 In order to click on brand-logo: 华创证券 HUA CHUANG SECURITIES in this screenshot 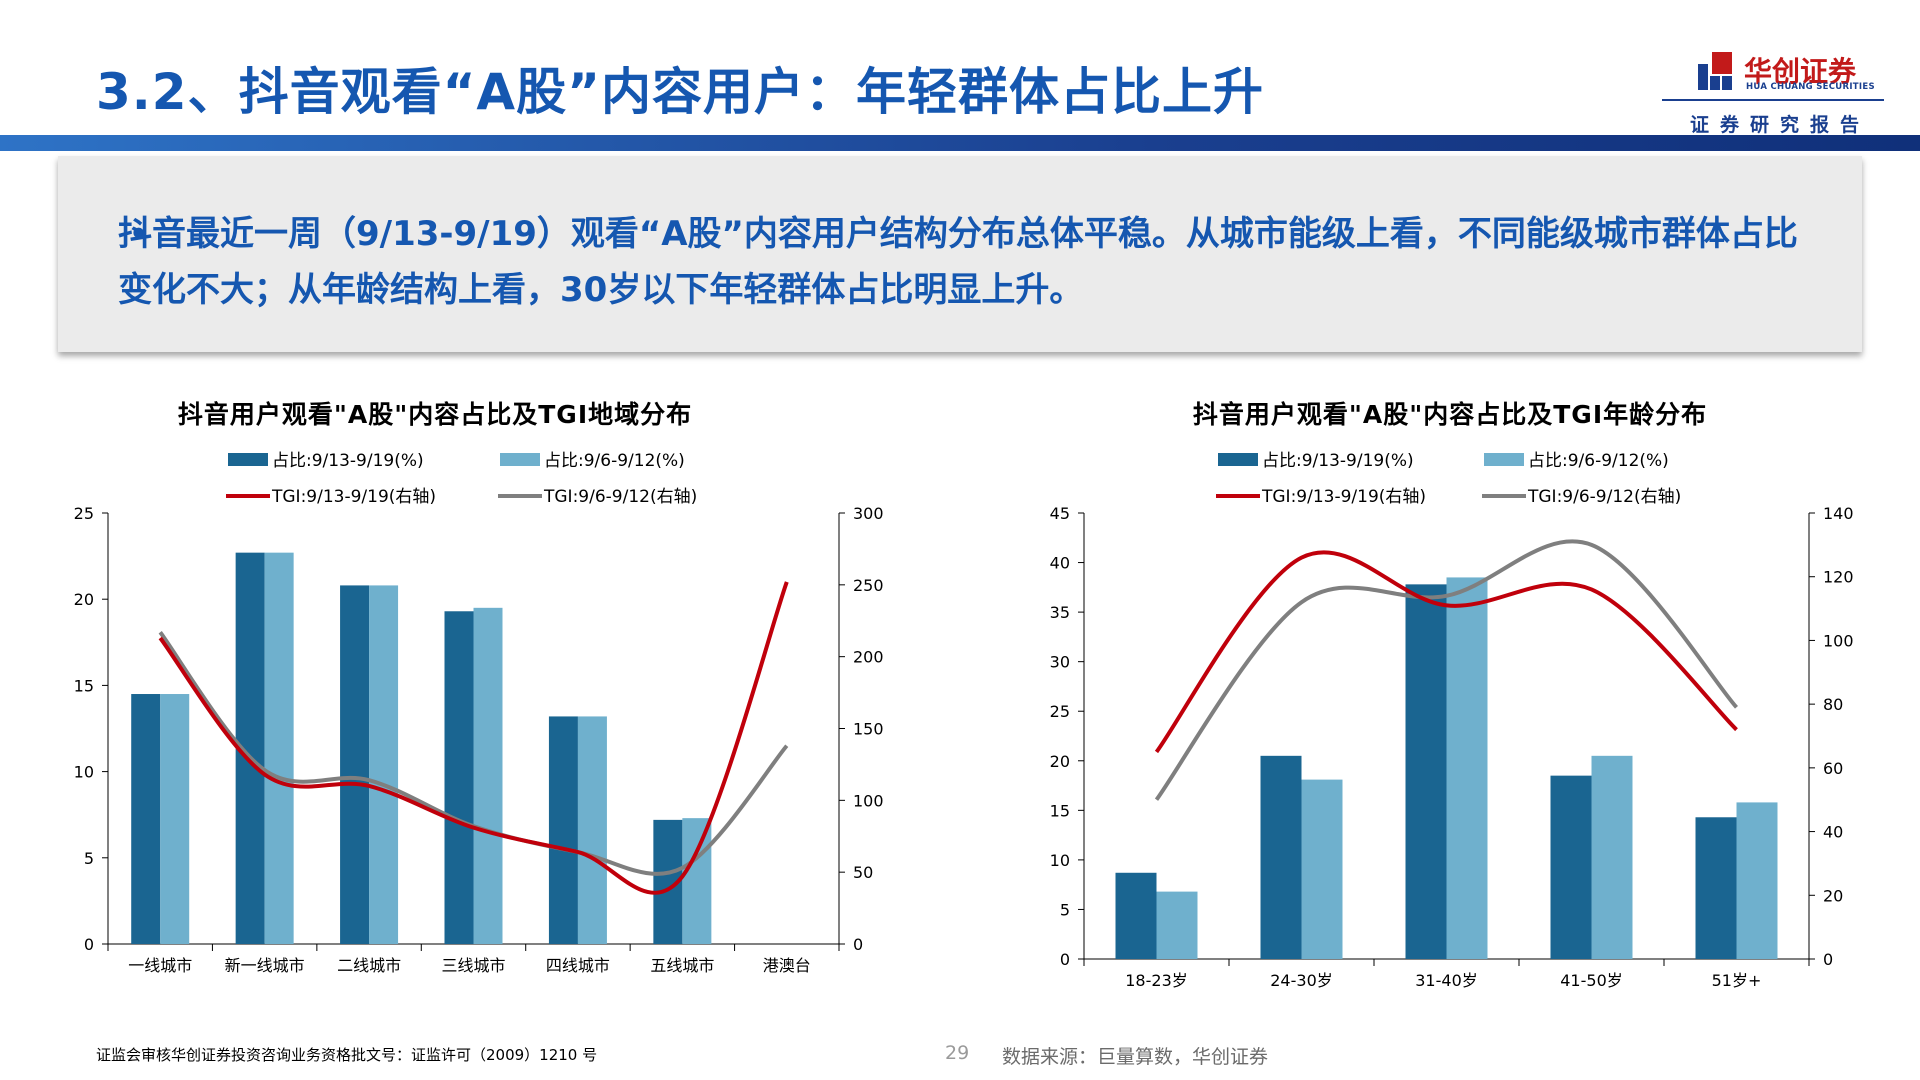, I will do `click(1785, 71)`.